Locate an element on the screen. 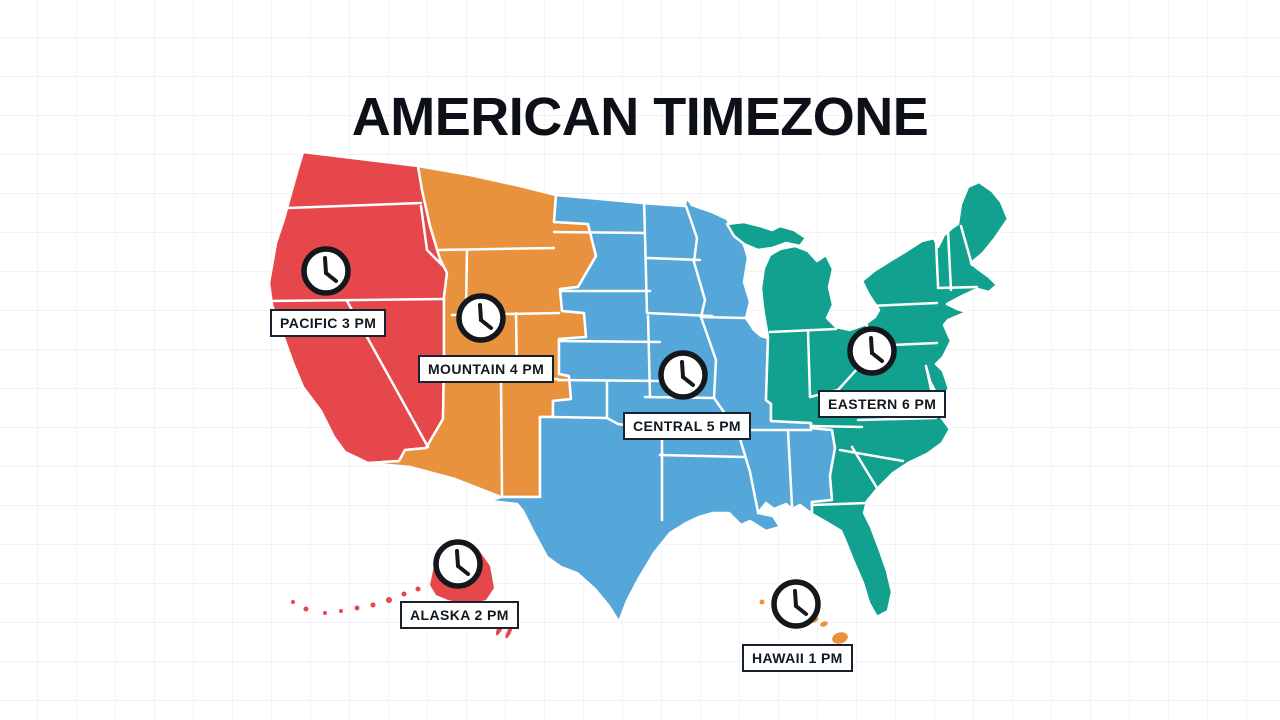 The width and height of the screenshot is (1280, 720). page-title: AMERICAN TIMEZONE is located at coordinates (640, 117).